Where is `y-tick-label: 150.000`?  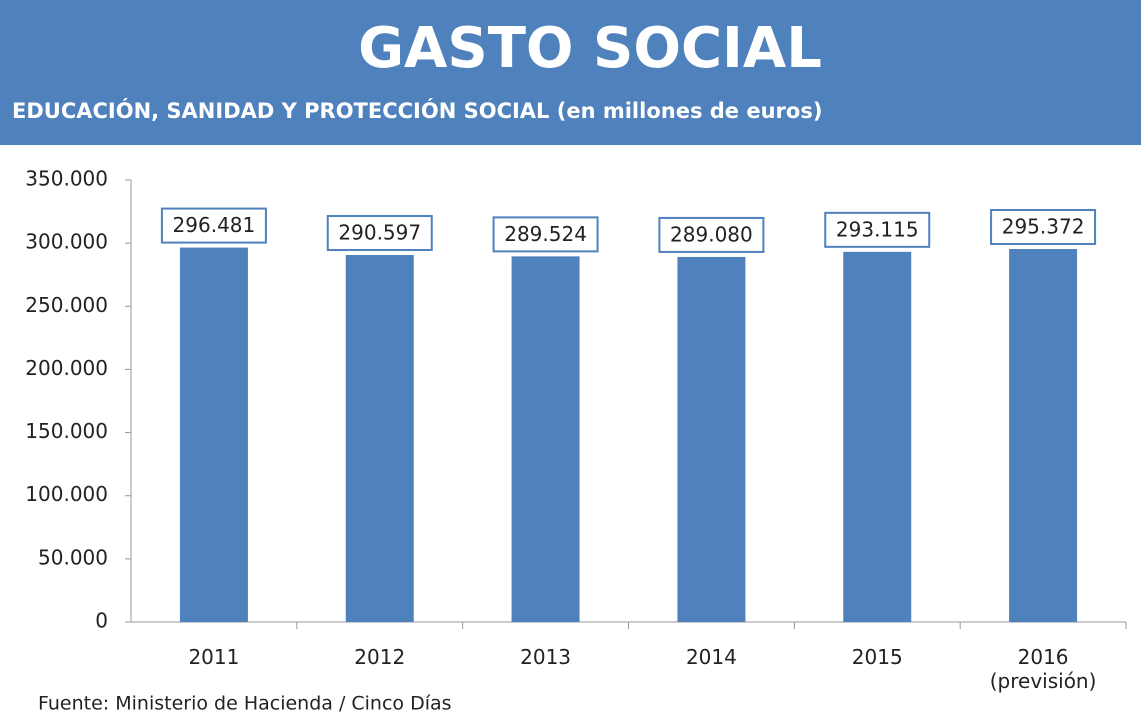 y-tick-label: 150.000 is located at coordinates (66, 431).